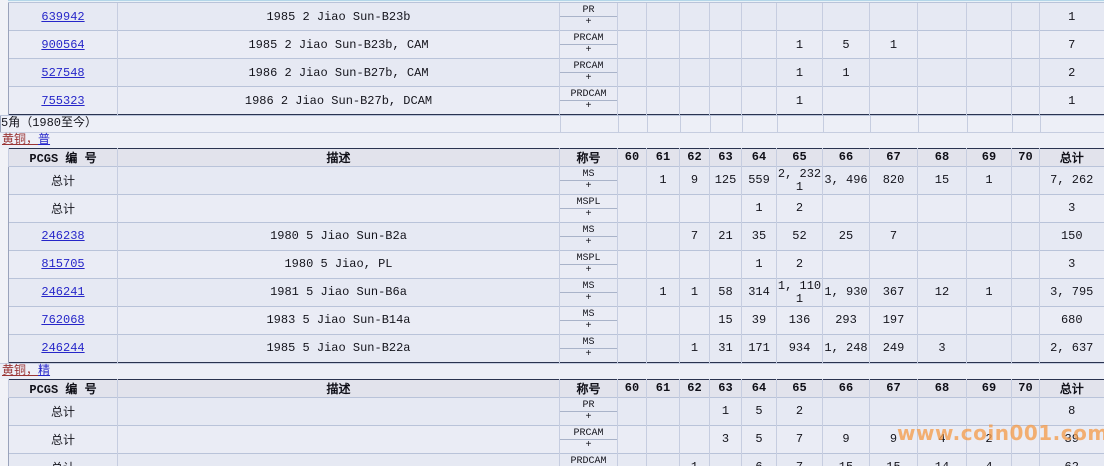  What do you see at coordinates (846, 235) in the screenshot?
I see `grade-66-count: 25` at bounding box center [846, 235].